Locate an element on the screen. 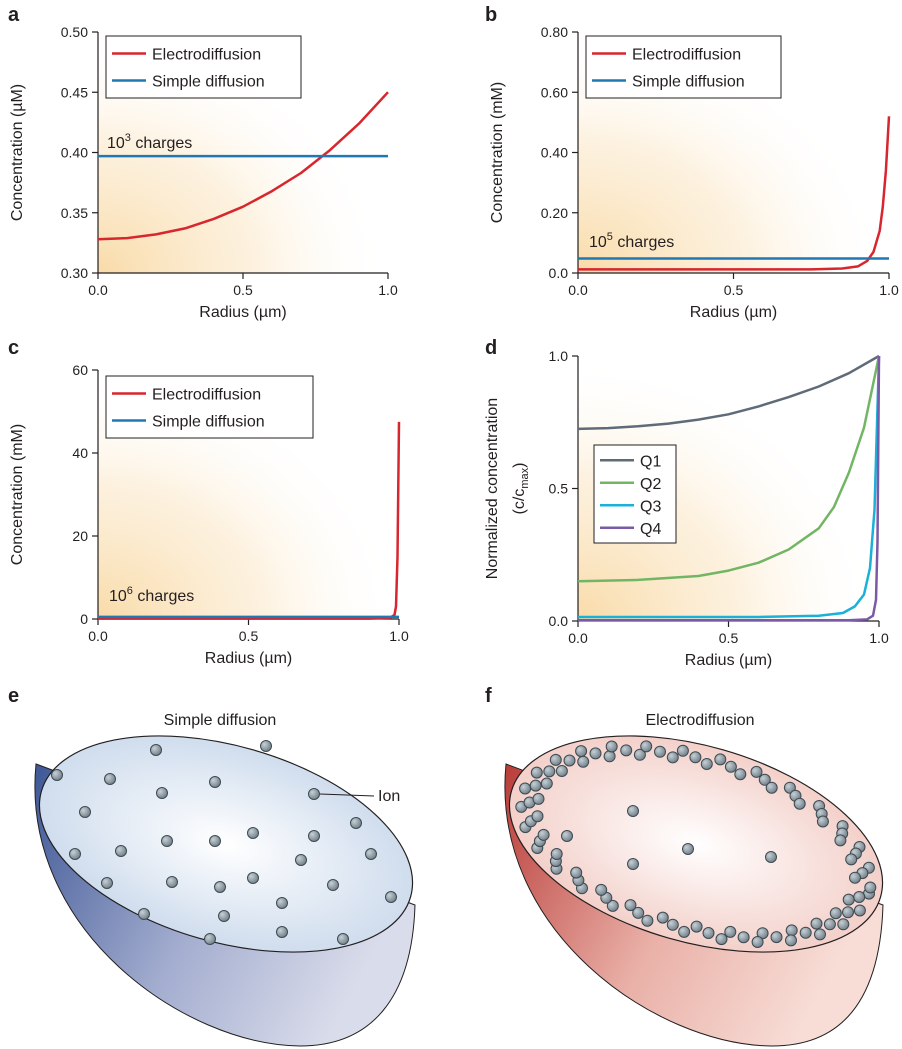 The image size is (902, 1049). y-tick-label-b: 0.40 is located at coordinates (554, 153).